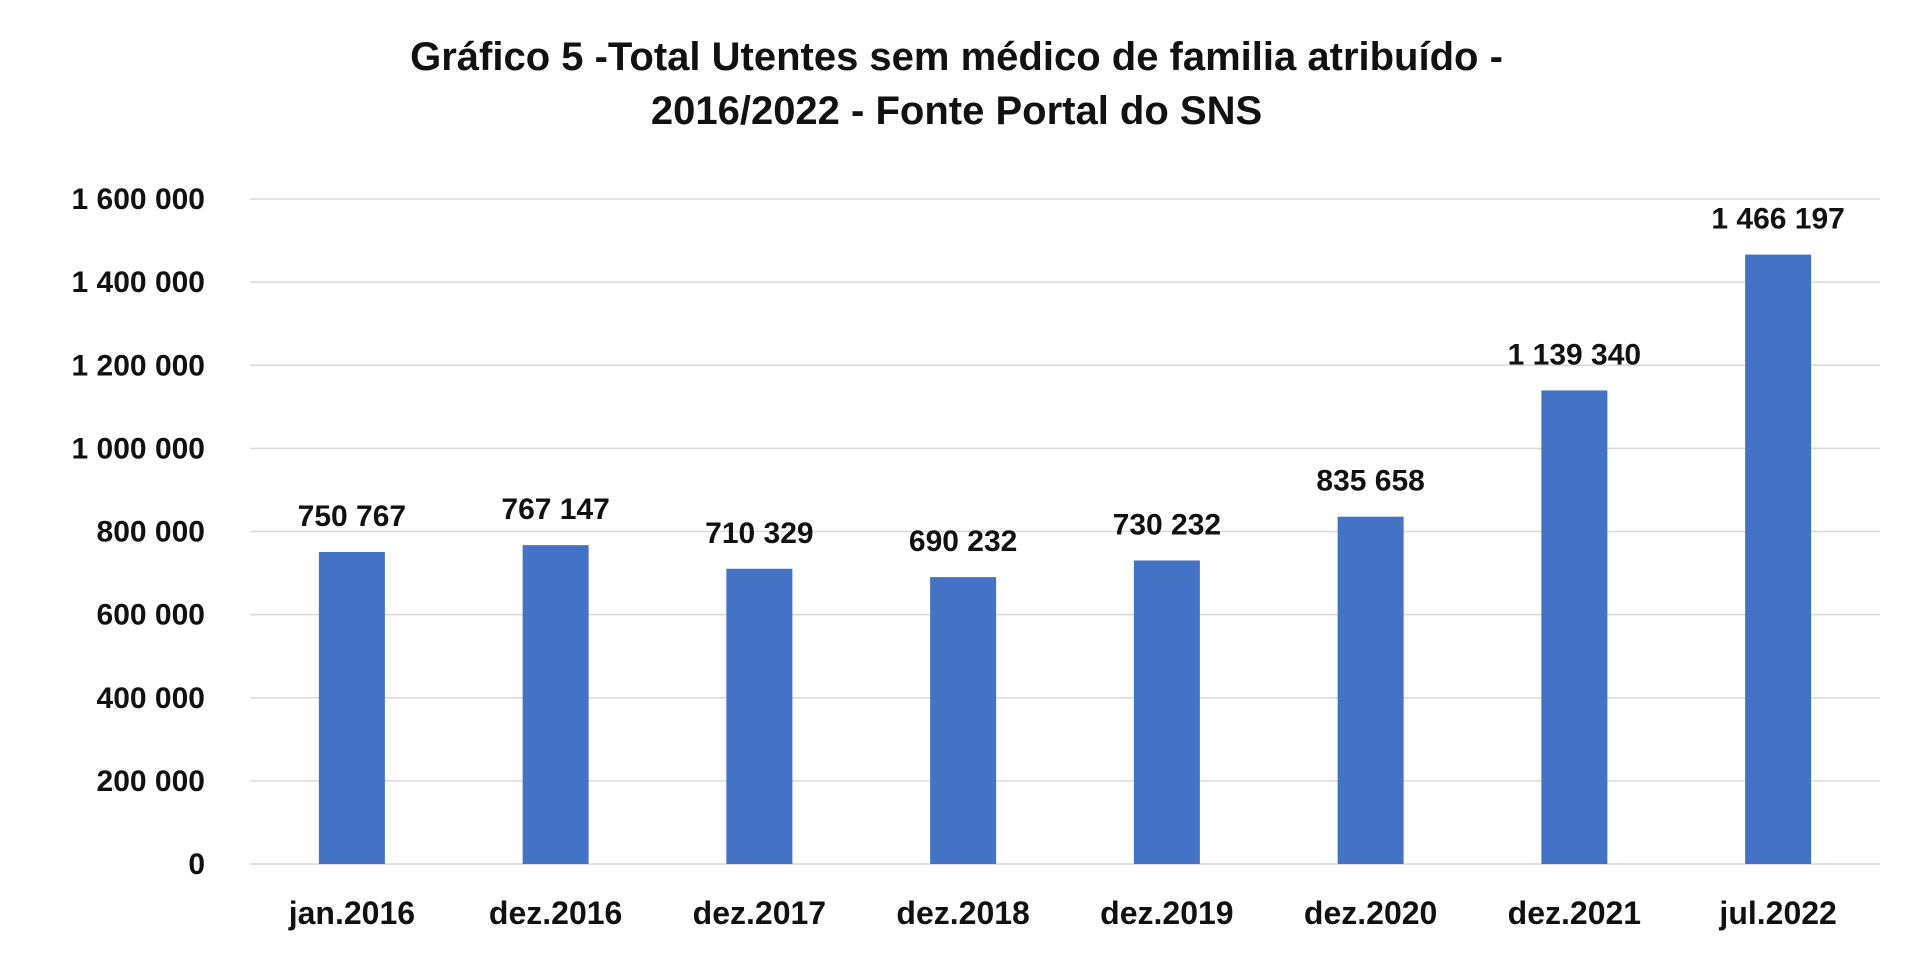 The image size is (1913, 953). Describe the element at coordinates (1574, 354) in the screenshot. I see `data-label: 1 139 340` at that location.